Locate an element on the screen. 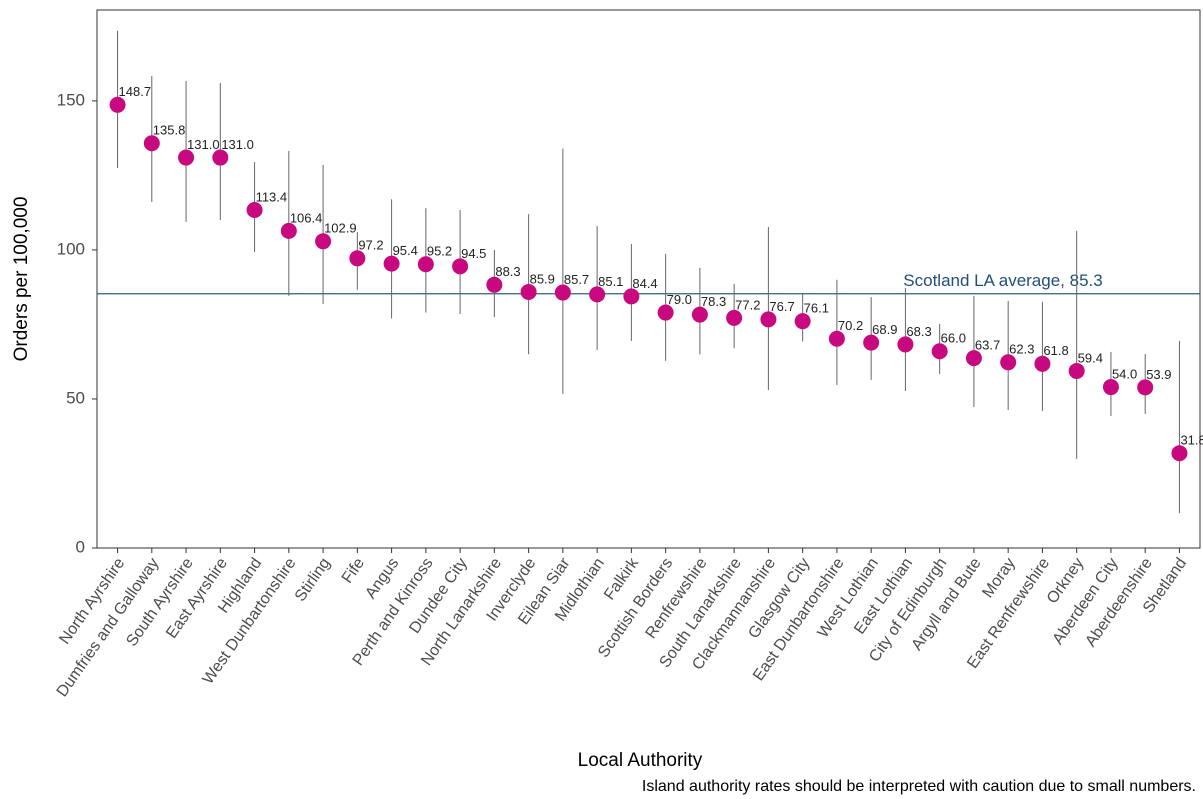  reference-label: Scotland LA average, 85.3 is located at coordinates (1002, 280).